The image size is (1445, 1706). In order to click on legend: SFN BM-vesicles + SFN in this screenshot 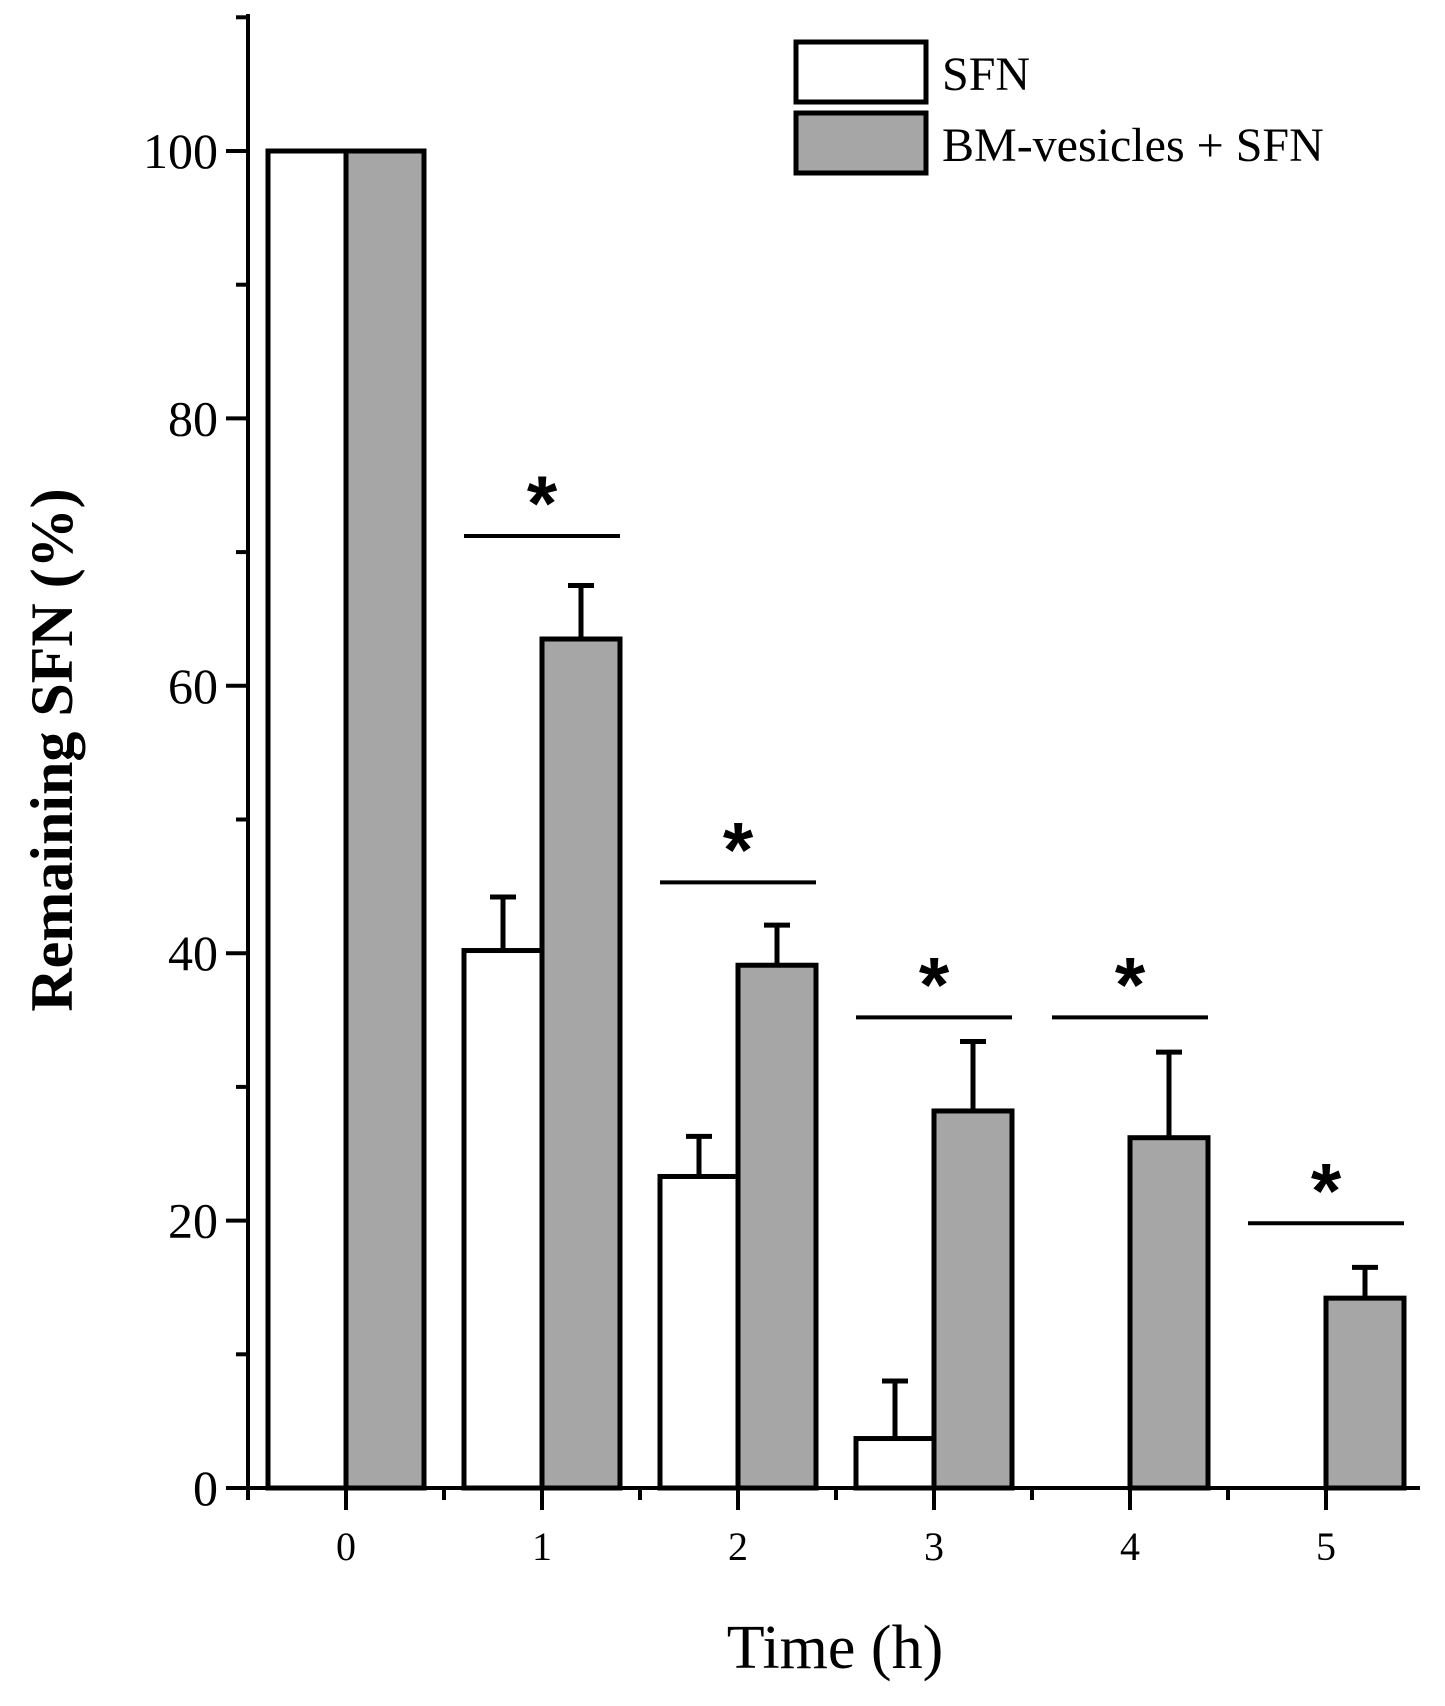, I will do `click(1058, 107)`.